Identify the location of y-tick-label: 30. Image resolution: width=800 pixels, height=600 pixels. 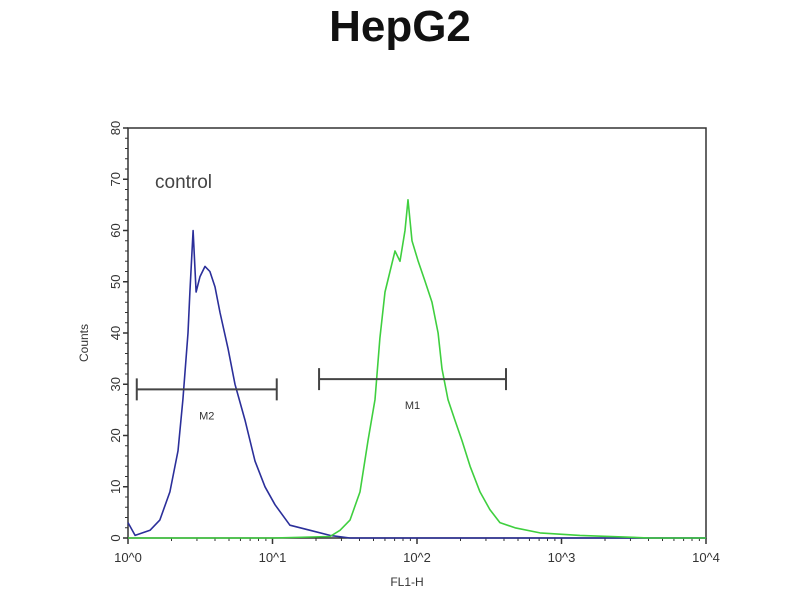
(115, 384).